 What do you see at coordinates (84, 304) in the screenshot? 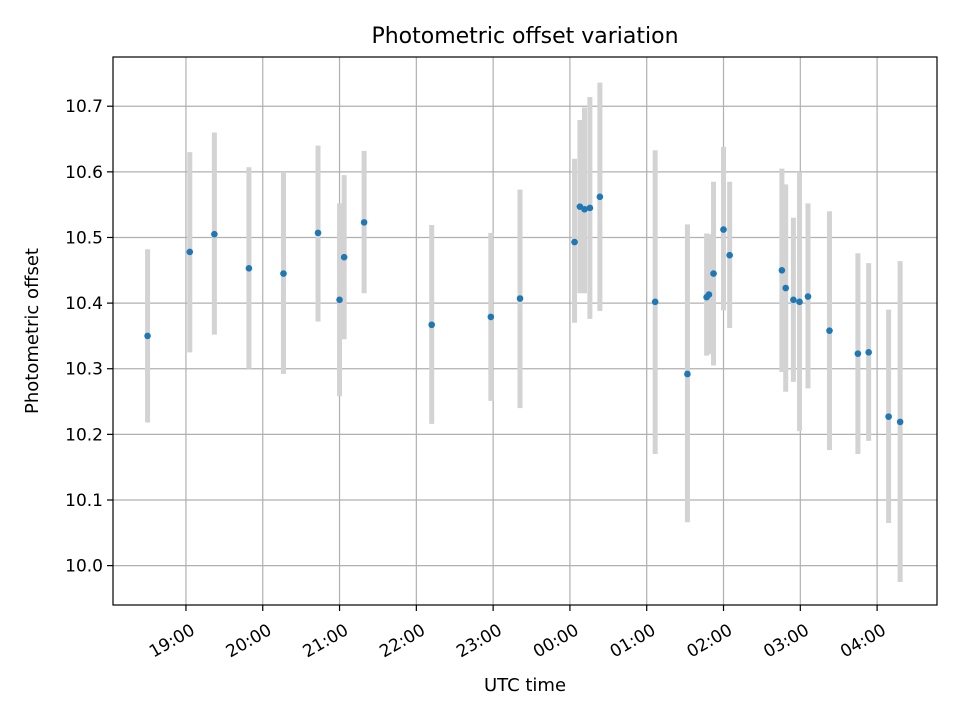
I see `y-tick-label: 10.4` at bounding box center [84, 304].